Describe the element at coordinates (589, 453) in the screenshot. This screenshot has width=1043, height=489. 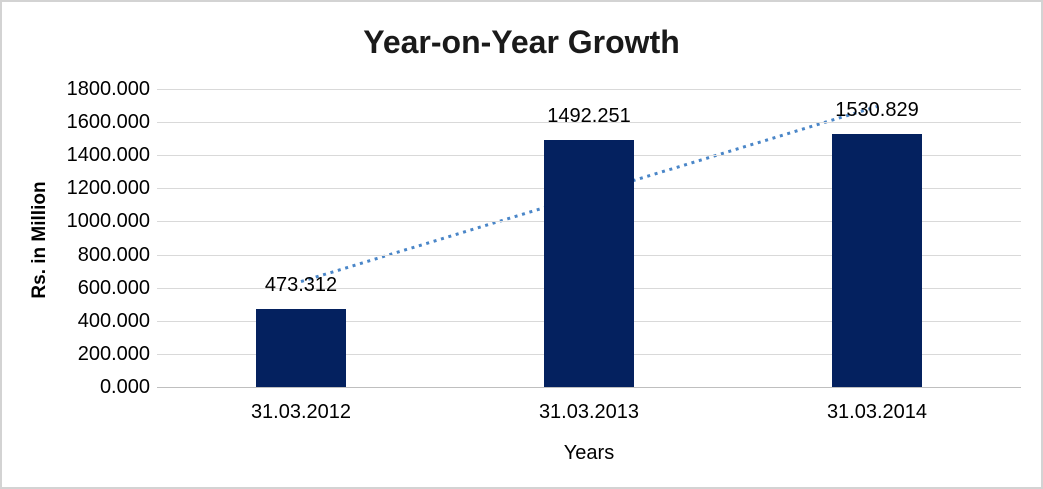
I see `x-axis-title: Years` at that location.